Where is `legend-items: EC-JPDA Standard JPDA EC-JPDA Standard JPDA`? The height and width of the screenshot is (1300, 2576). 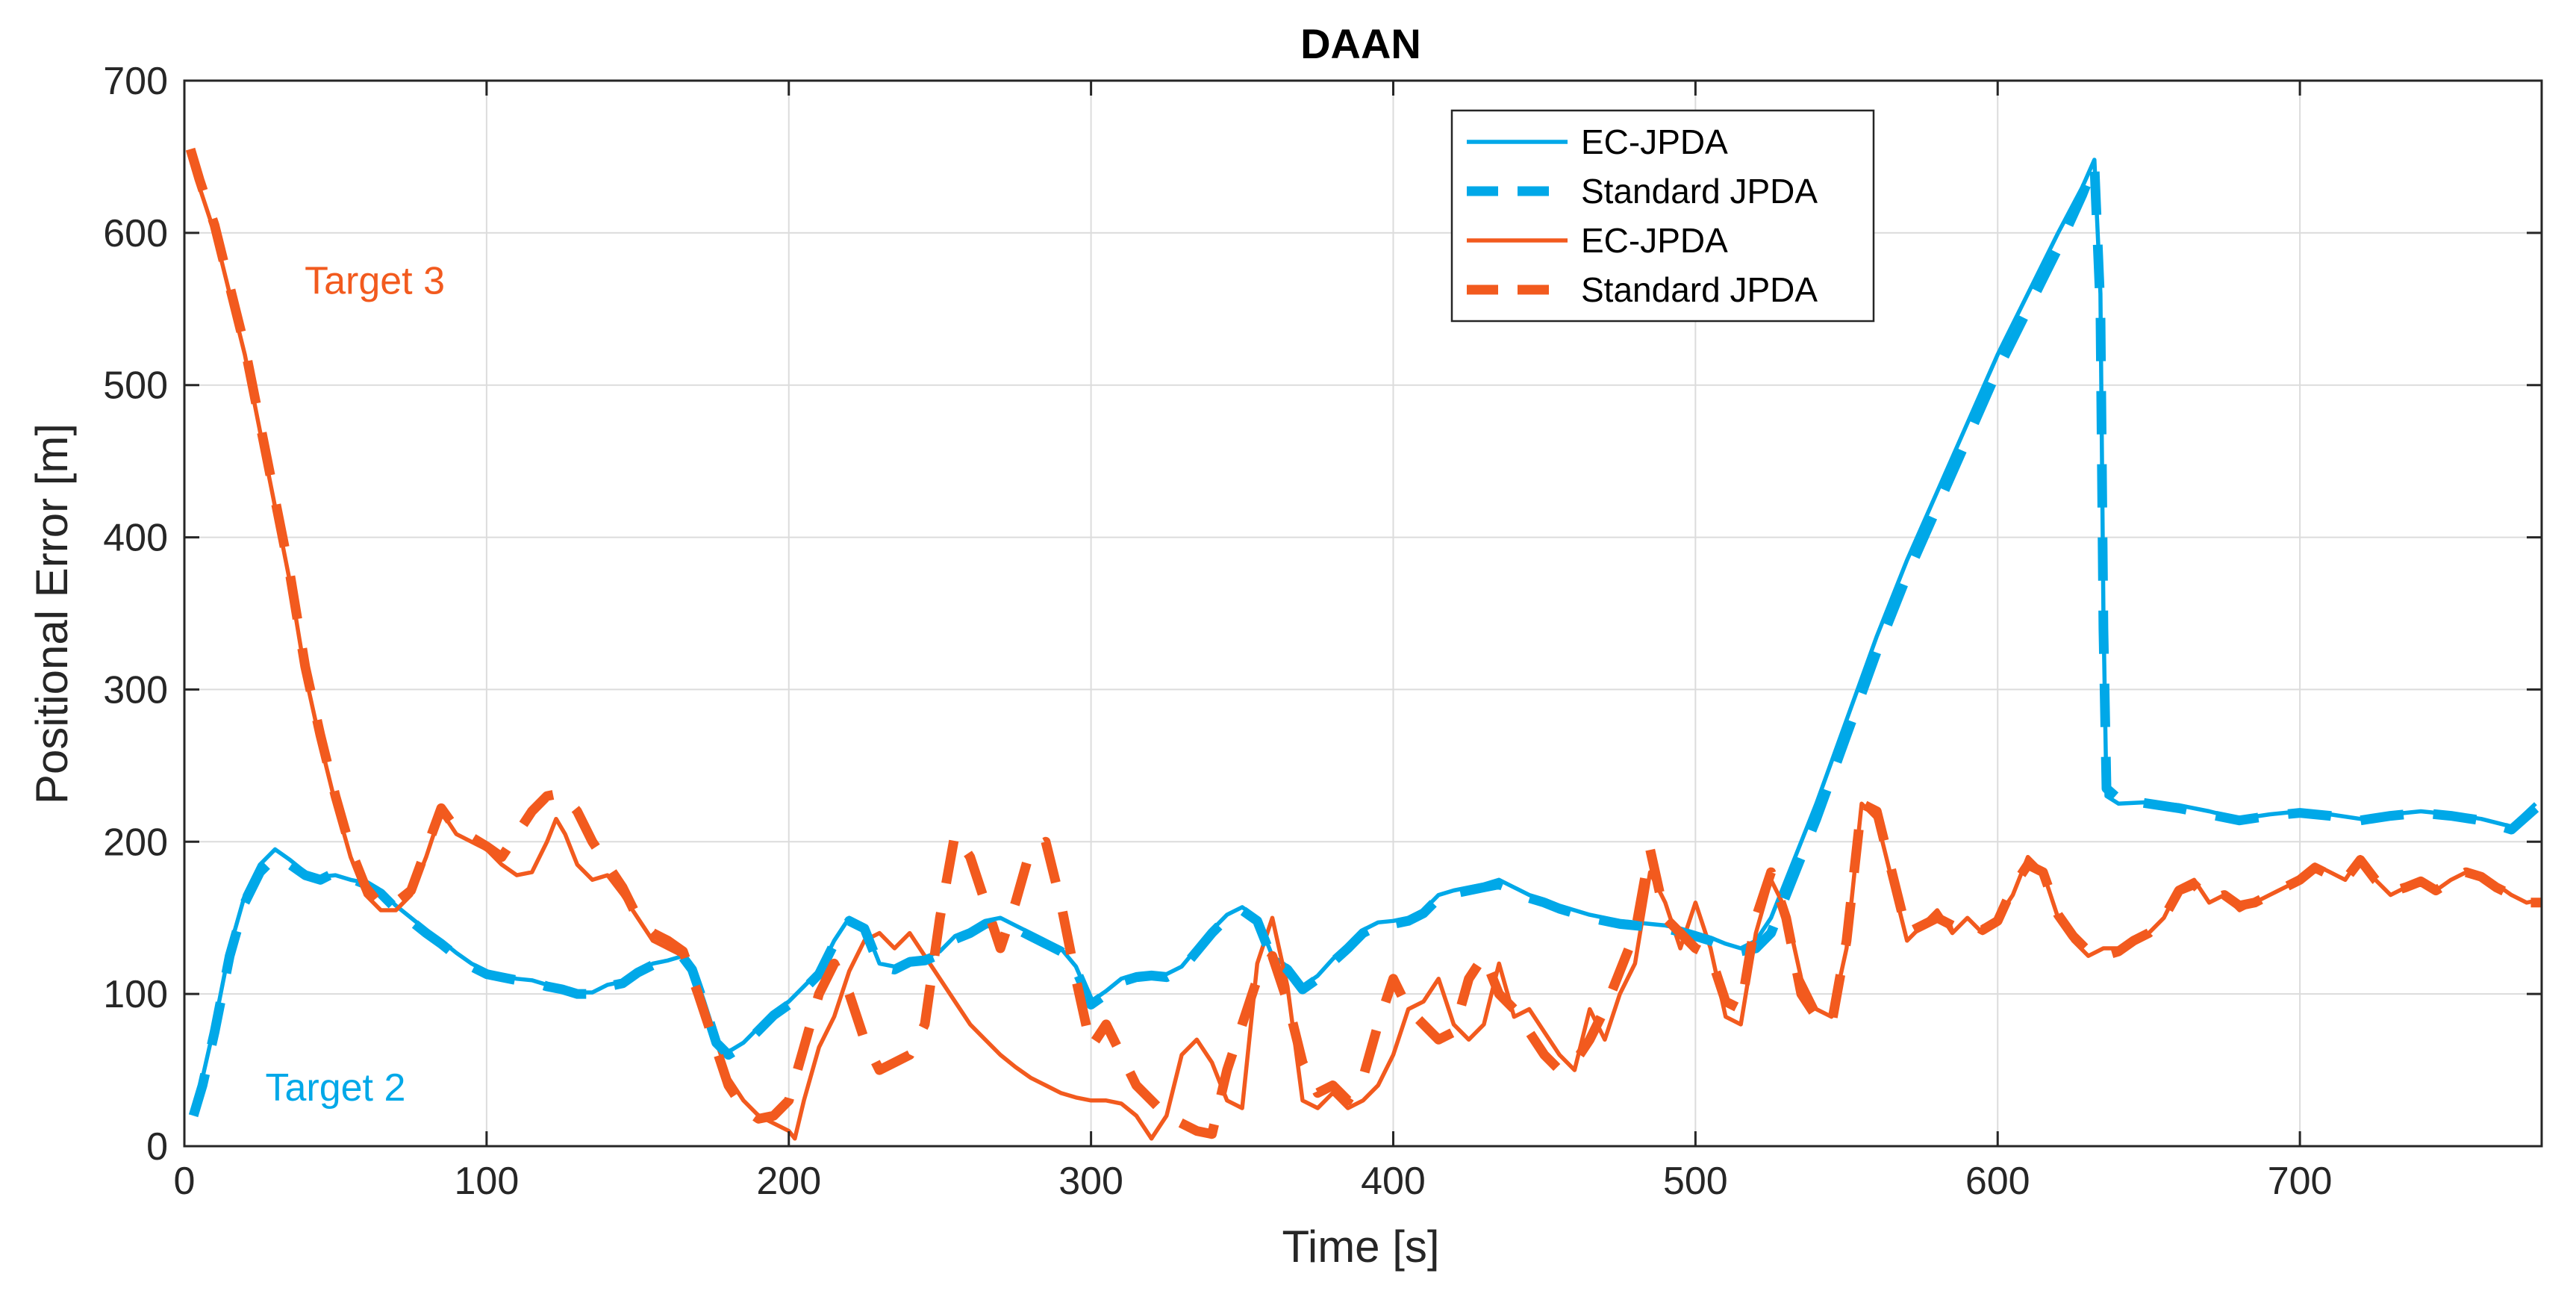 legend-items: EC-JPDA Standard JPDA EC-JPDA Standard JPDA is located at coordinates (1642, 215).